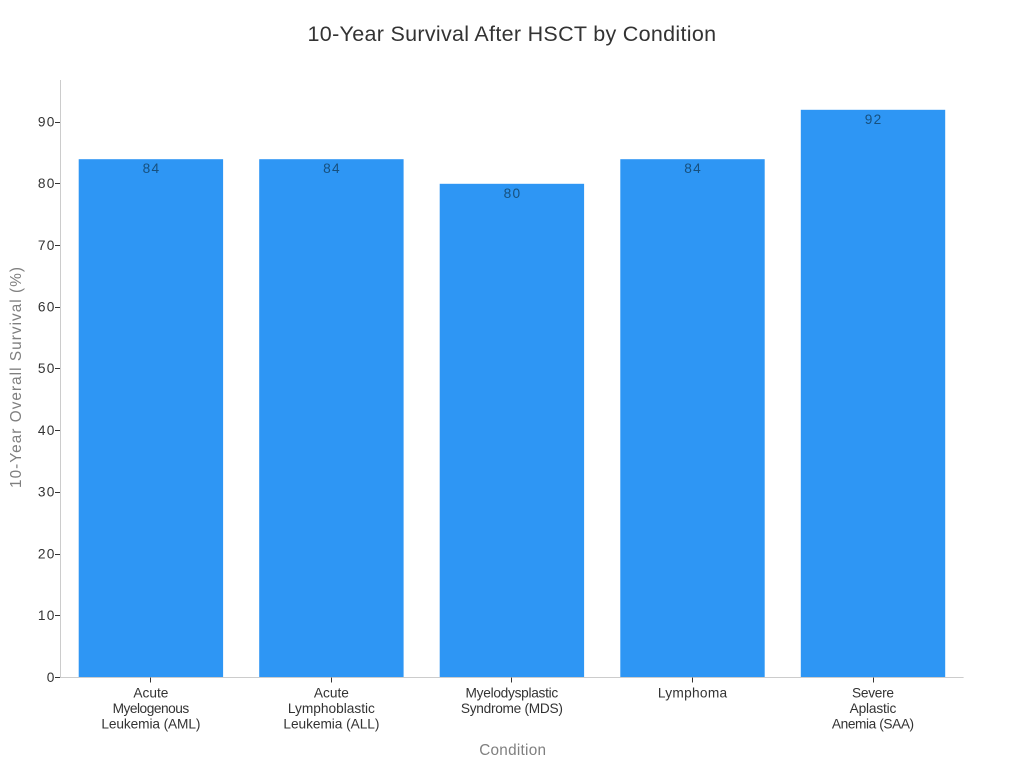  I want to click on svg-text: Myelodysplastic, so click(512, 692).